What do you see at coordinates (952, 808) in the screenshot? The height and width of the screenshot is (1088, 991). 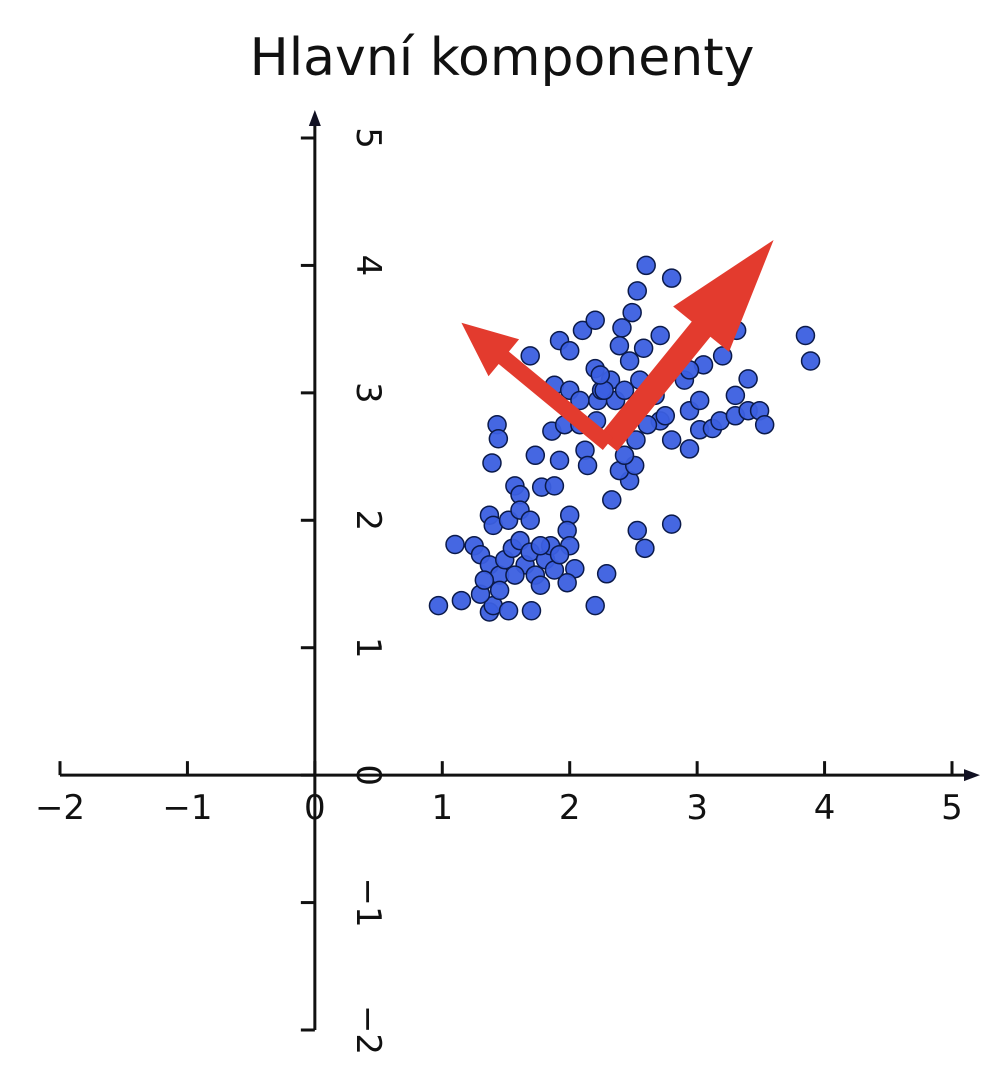 I see `x-tick-label: 5` at bounding box center [952, 808].